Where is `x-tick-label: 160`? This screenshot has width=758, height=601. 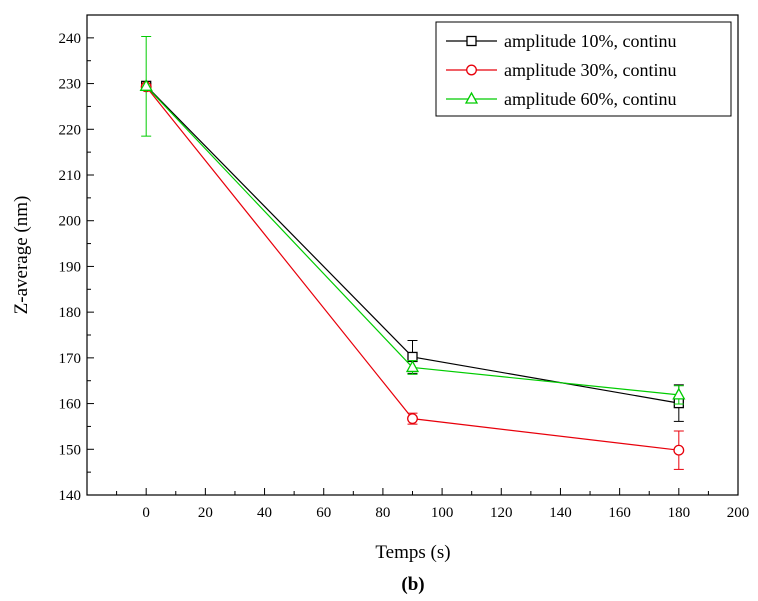
x-tick-label: 160 is located at coordinates (619, 513).